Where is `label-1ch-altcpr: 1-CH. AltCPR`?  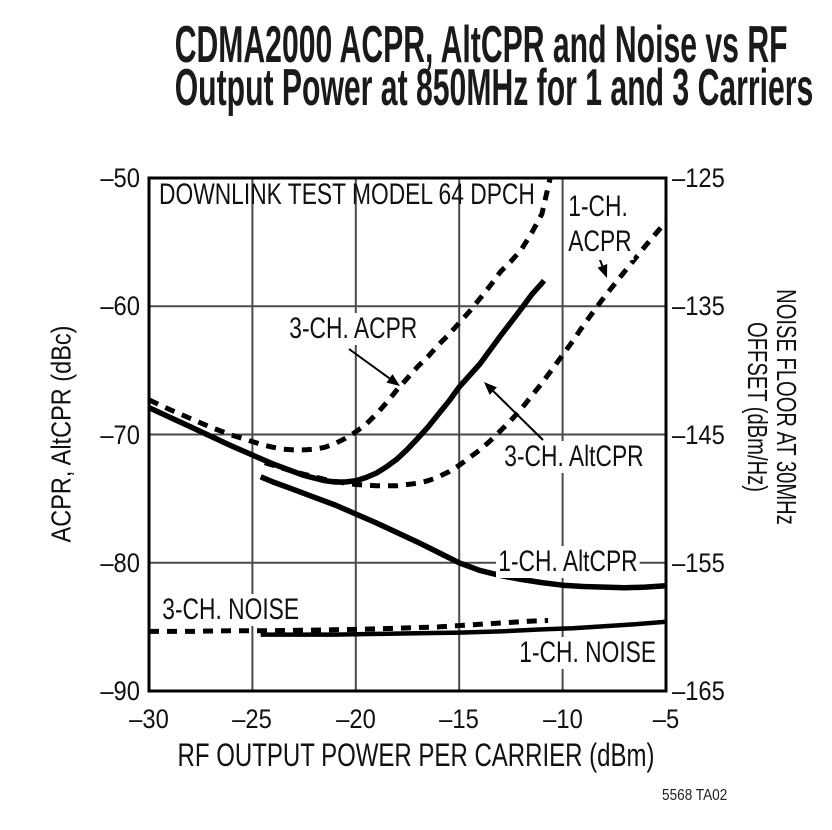 label-1ch-altcpr: 1-CH. AltCPR is located at coordinates (568, 562).